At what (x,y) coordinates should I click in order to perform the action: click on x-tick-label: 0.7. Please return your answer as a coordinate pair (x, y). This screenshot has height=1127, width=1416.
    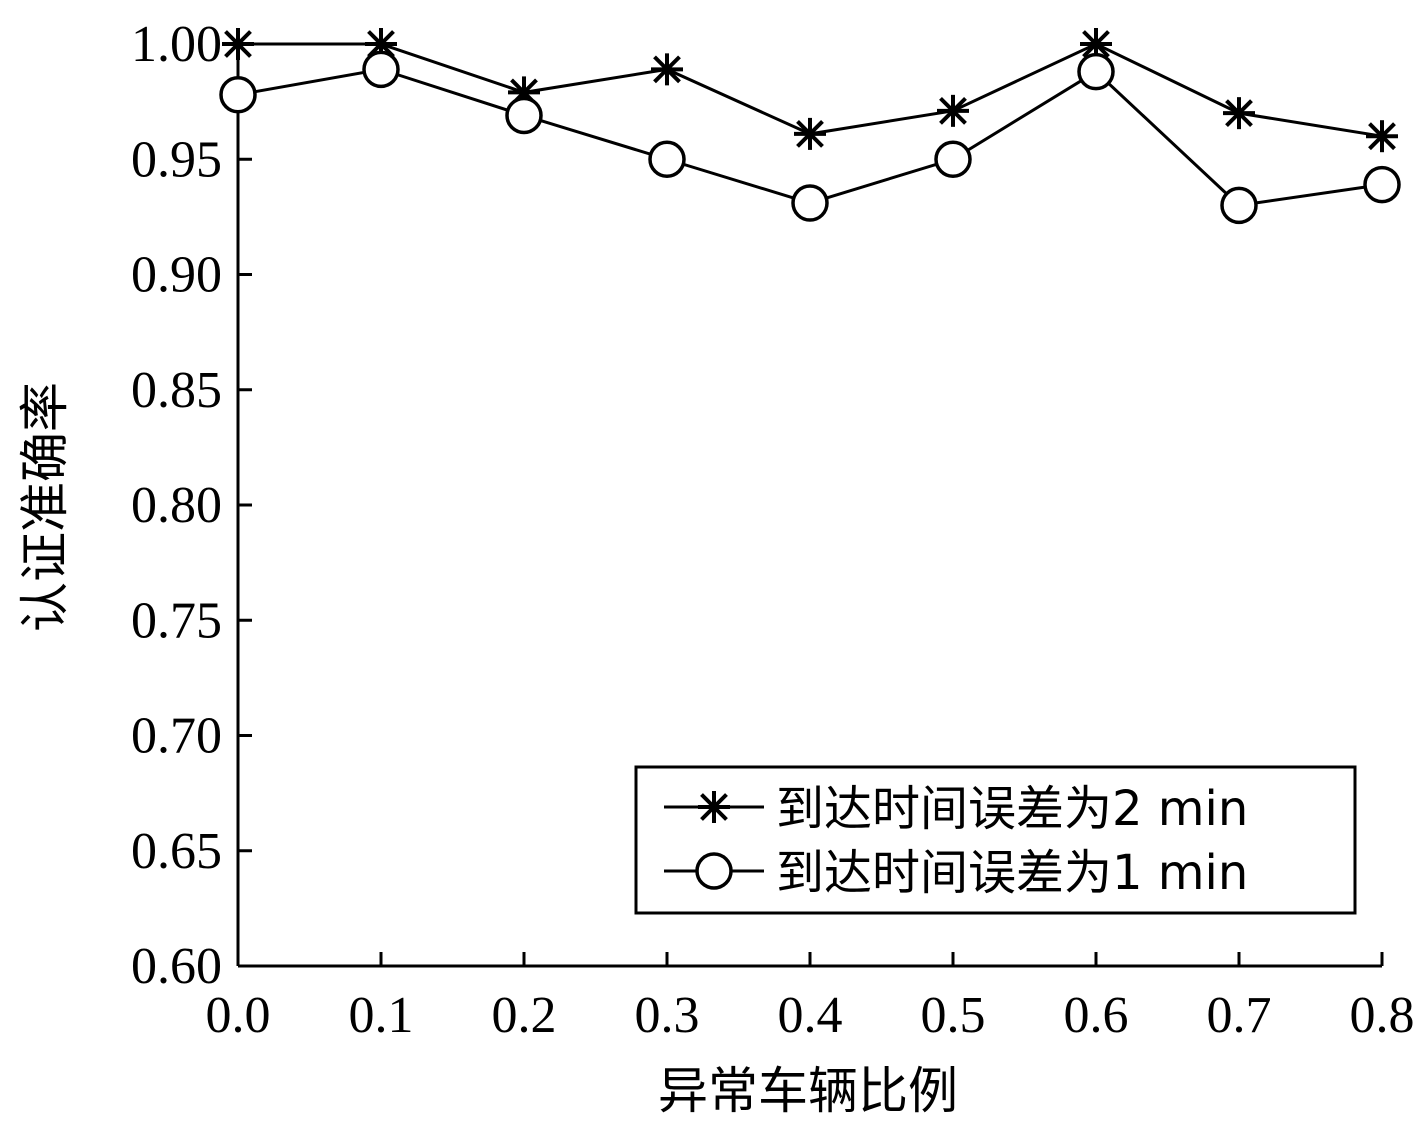
    Looking at the image, I should click on (1239, 1015).